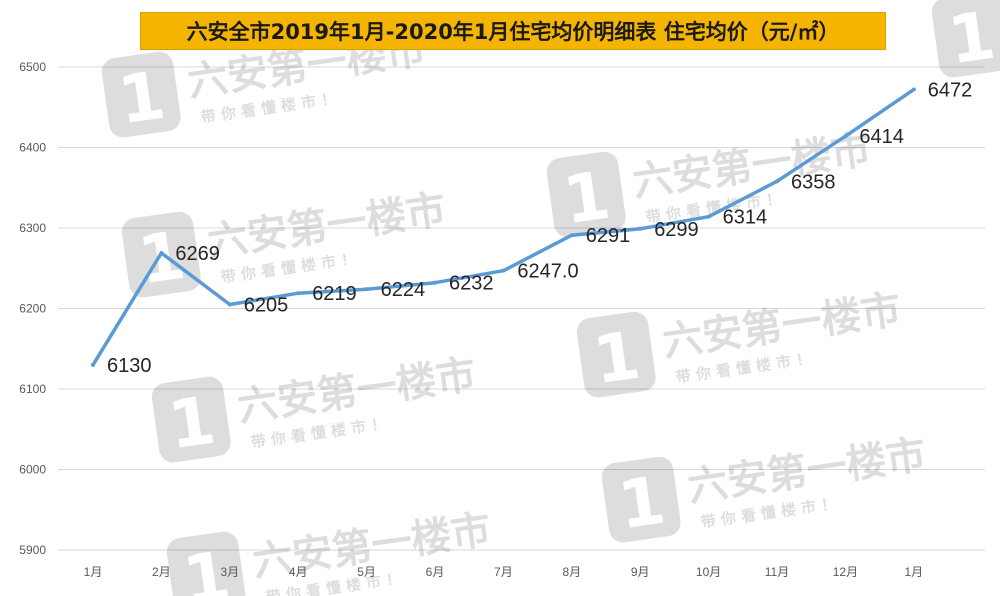 This screenshot has height=596, width=1000. Describe the element at coordinates (471, 284) in the screenshot. I see `data-label: 6232` at that location.